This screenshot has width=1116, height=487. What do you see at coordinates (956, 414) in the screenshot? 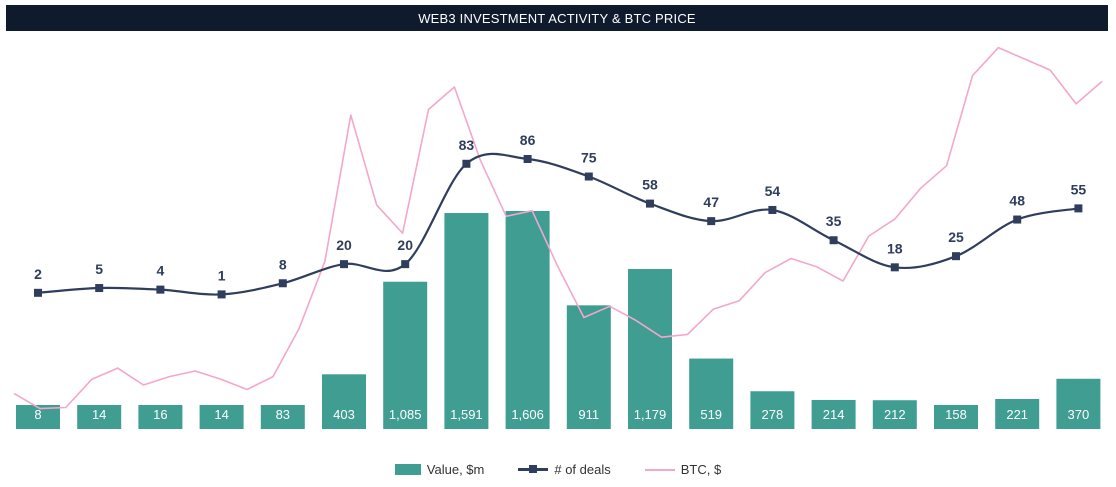
I see `bar-label-15: 158` at bounding box center [956, 414].